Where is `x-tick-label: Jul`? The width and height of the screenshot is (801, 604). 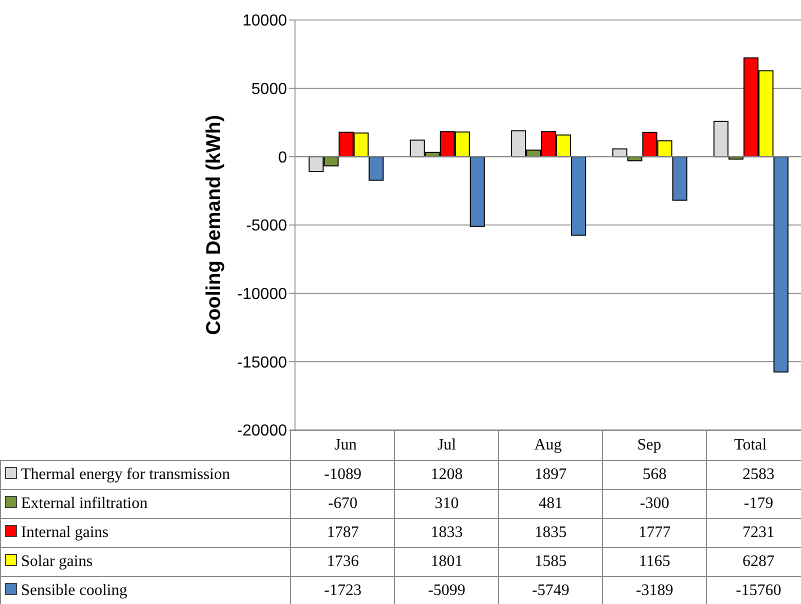 x-tick-label: Jul is located at coordinates (447, 445).